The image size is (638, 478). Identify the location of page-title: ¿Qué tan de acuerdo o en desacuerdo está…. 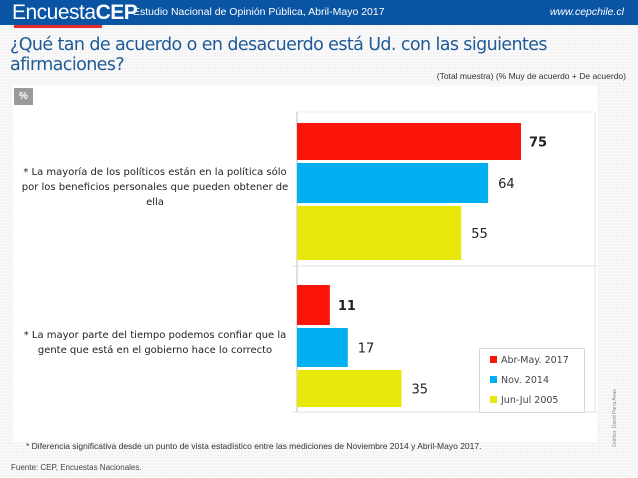
(279, 55).